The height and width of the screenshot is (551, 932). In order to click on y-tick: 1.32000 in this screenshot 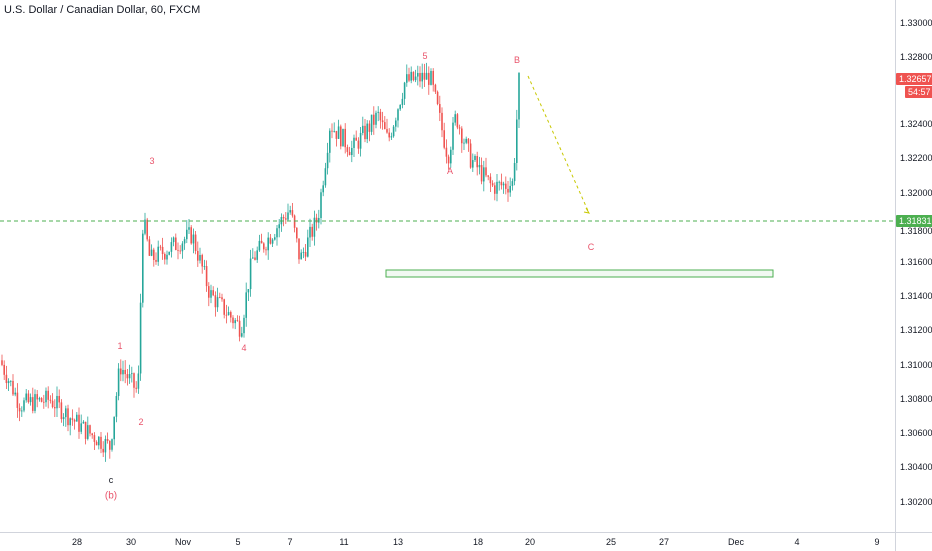, I will do `click(916, 193)`.